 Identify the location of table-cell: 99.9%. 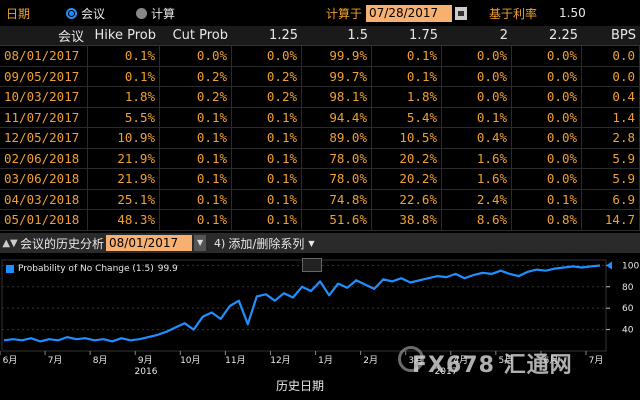
(337, 56).